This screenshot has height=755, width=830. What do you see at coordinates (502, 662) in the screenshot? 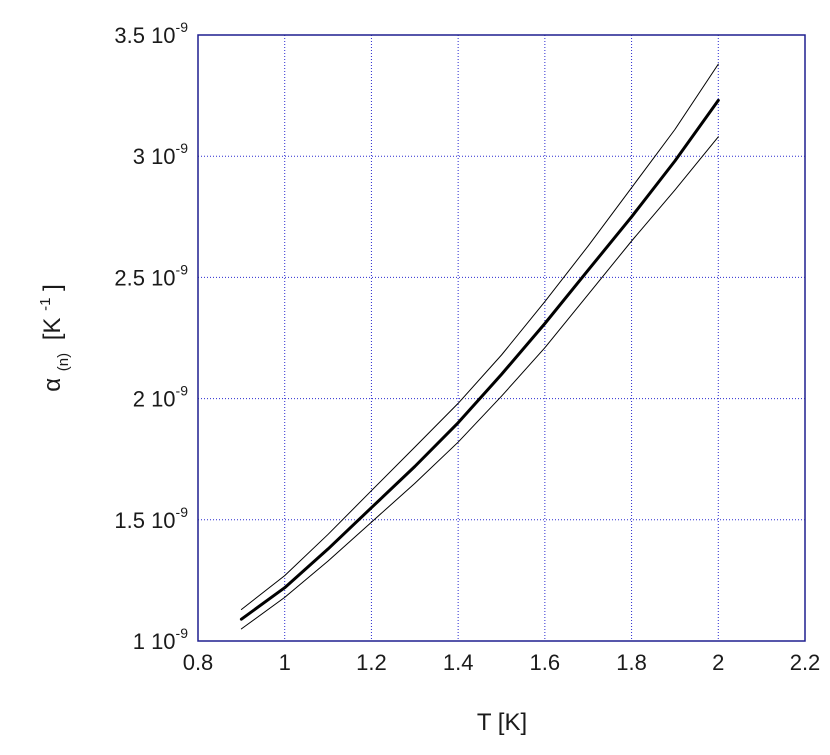
I see `x-tick-labels: 0.8 1 1.2 1.4 1.6 1.8 2 2.2` at bounding box center [502, 662].